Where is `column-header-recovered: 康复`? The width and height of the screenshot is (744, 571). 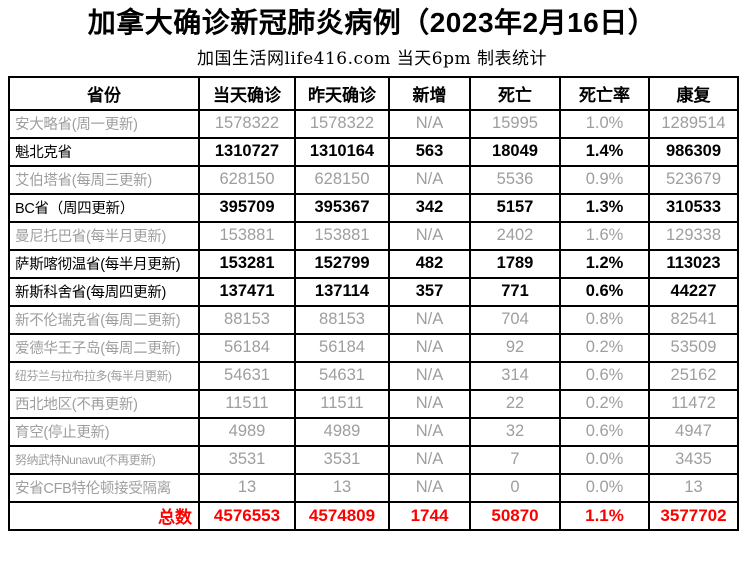 column-header-recovered: 康复 is located at coordinates (693, 93).